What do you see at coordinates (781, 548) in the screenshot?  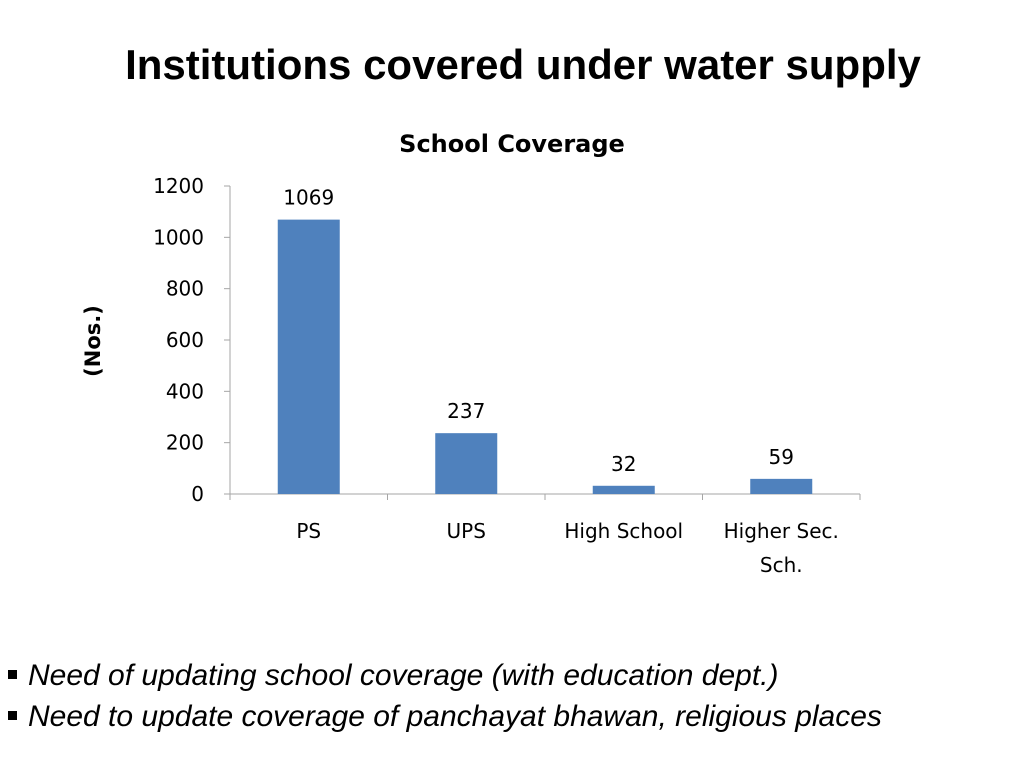 I see `x-tick-label: Higher Sec. Sch.` at bounding box center [781, 548].